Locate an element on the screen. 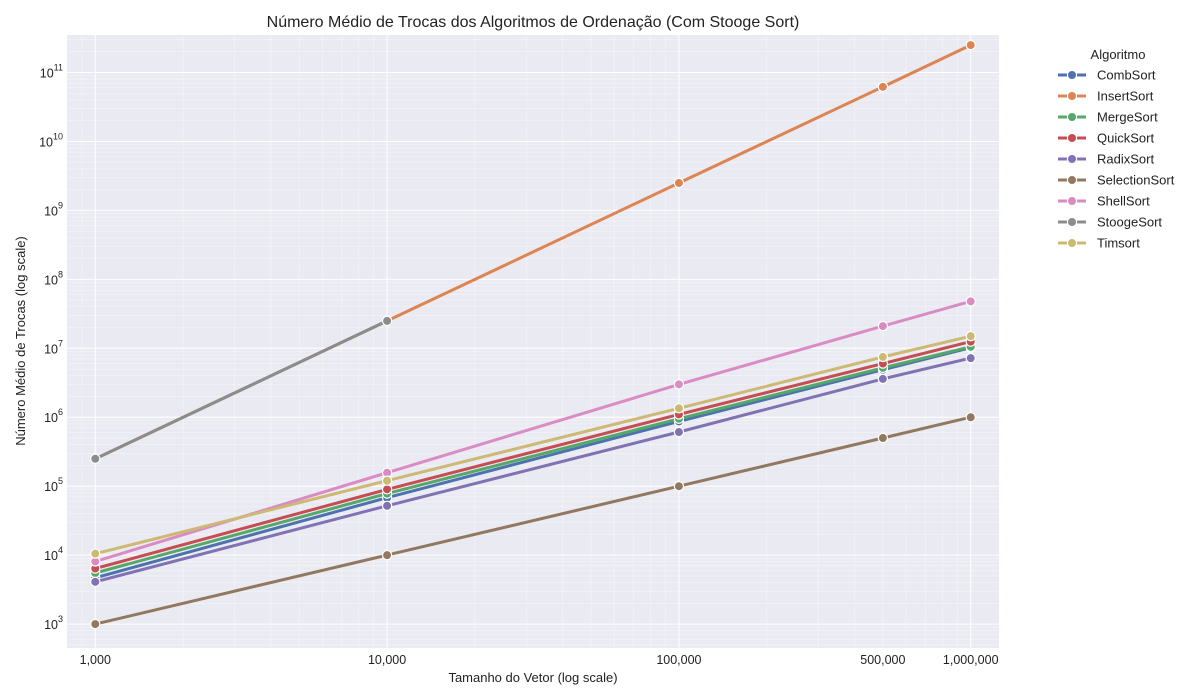 This screenshot has height=700, width=1200. y-tick-label: 10⁸ is located at coordinates (53, 278).